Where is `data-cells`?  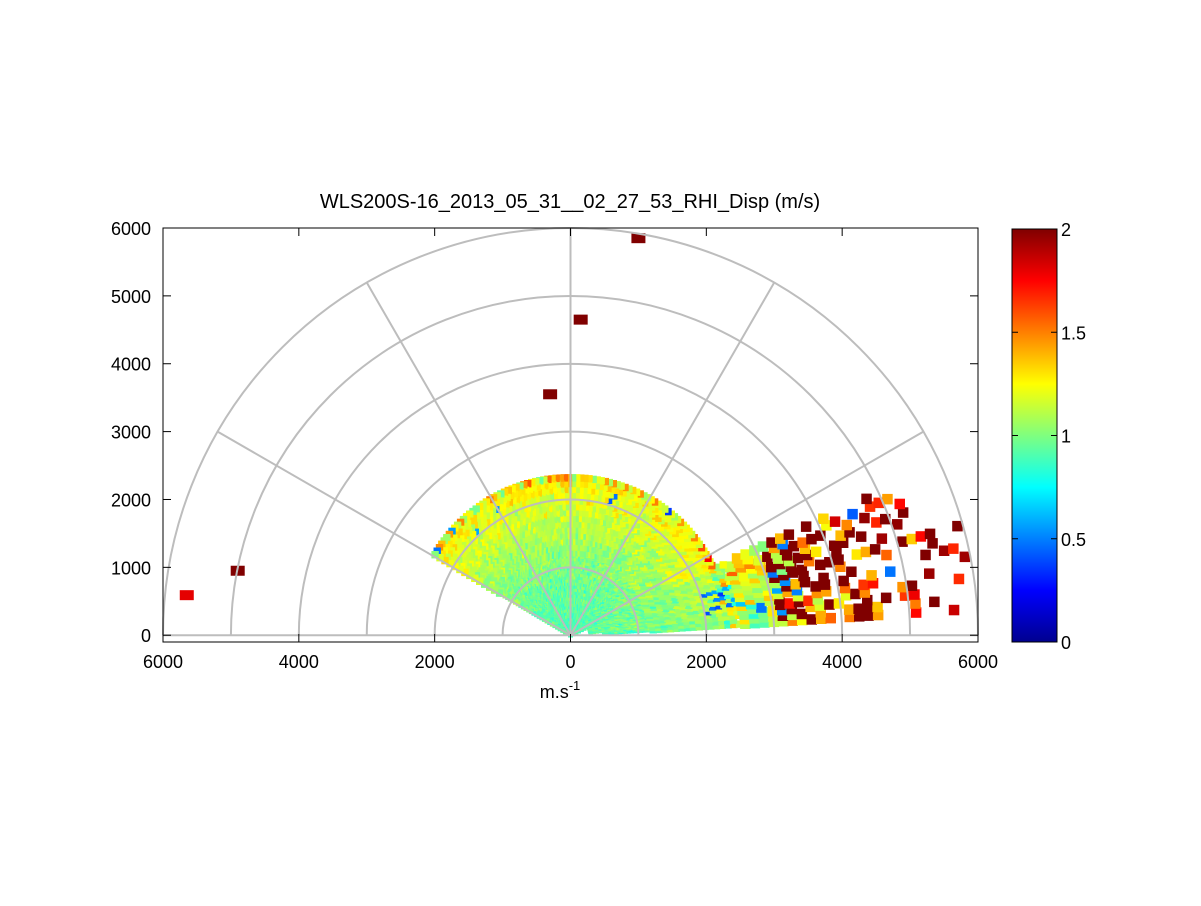 data-cells is located at coordinates (701, 556).